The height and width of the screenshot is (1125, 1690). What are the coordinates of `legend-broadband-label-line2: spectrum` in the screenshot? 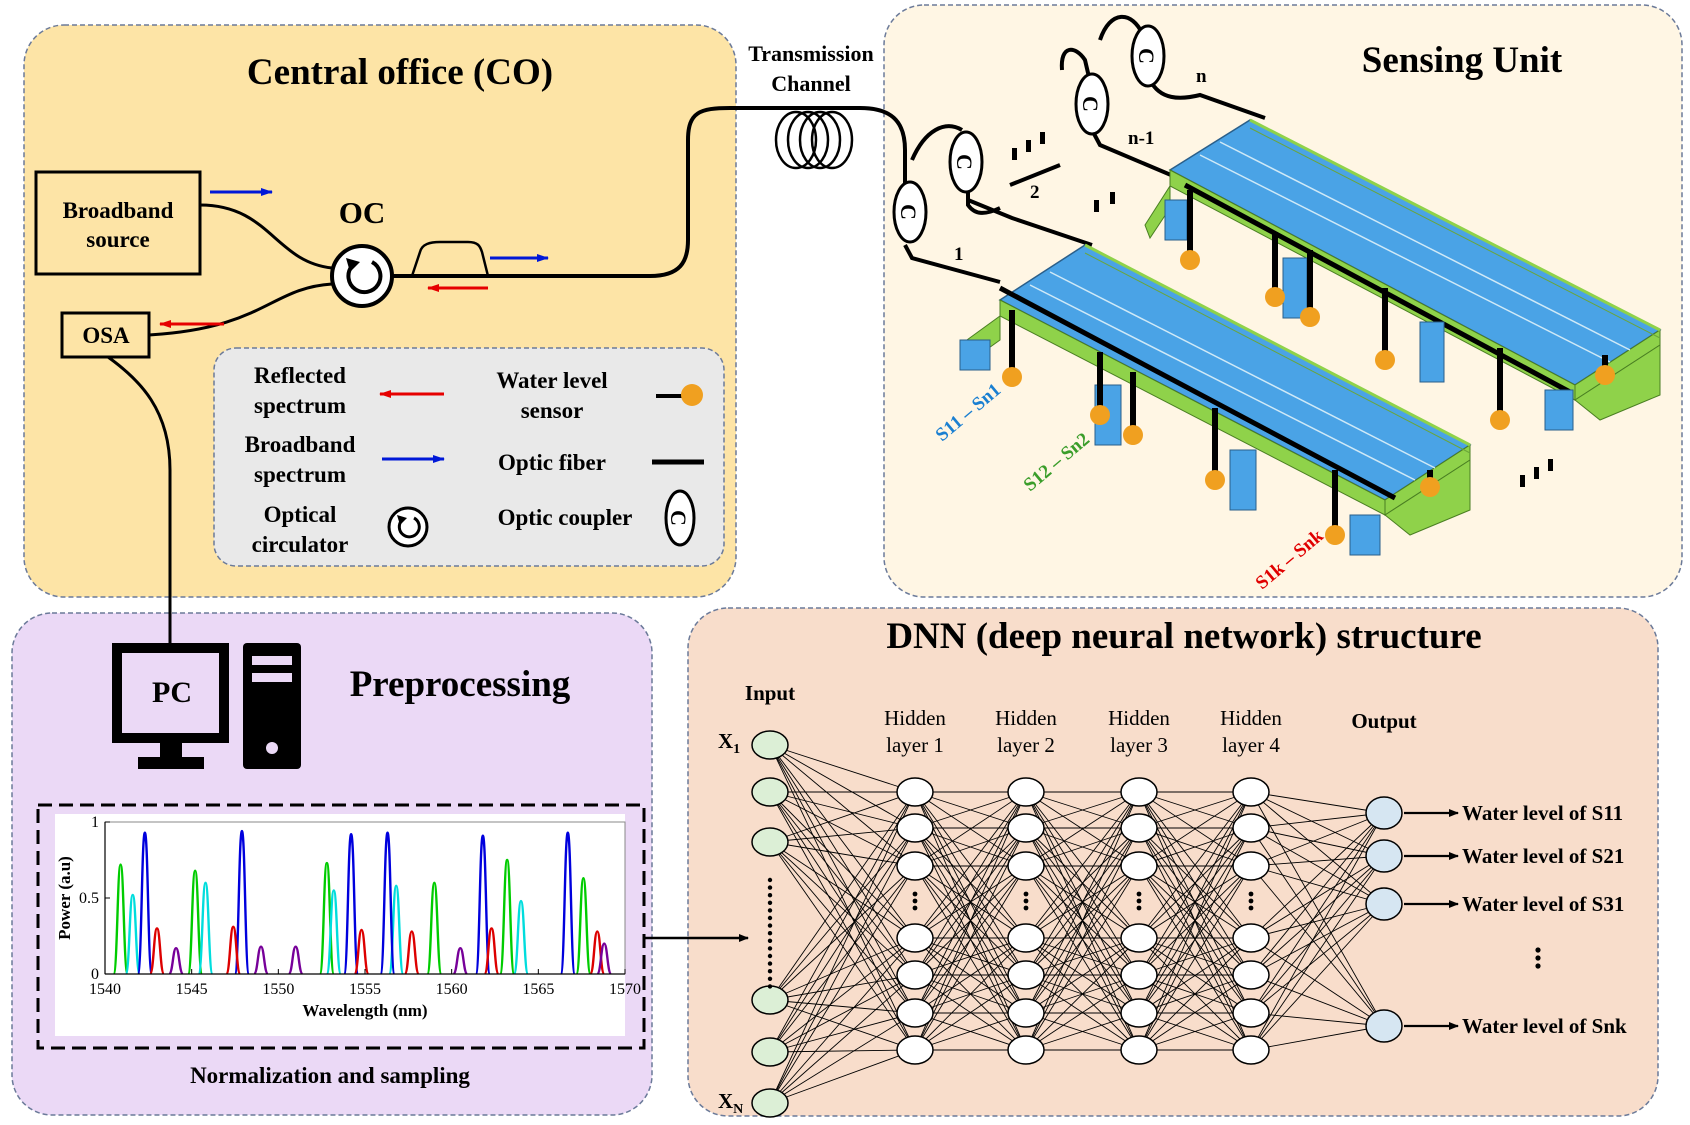 It's located at (300, 474).